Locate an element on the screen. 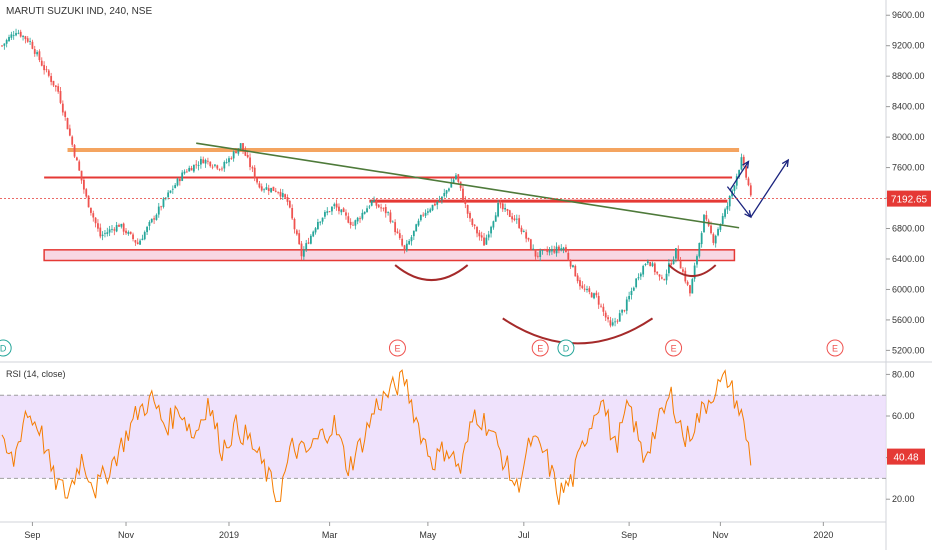 Image resolution: width=932 pixels, height=555 pixels. trendline-descending is located at coordinates (468, 185).